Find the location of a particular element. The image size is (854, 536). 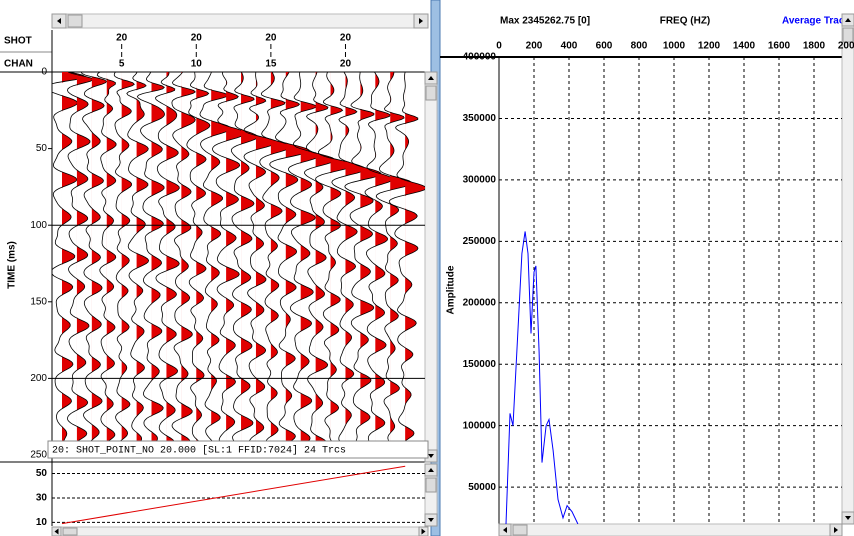

chan-tick-label: 10 is located at coordinates (197, 64).